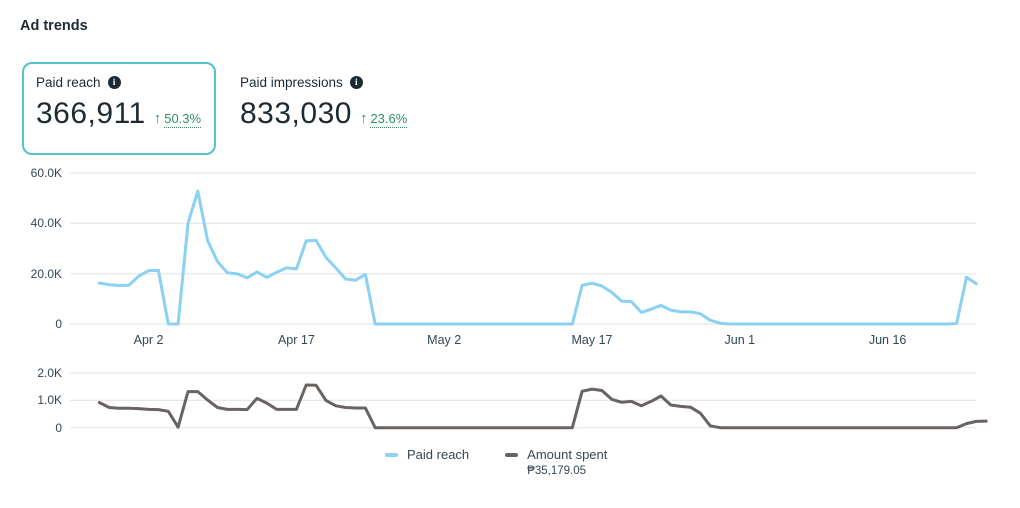  Describe the element at coordinates (68, 82) in the screenshot. I see `paid-reach-label: Paid reach` at that location.